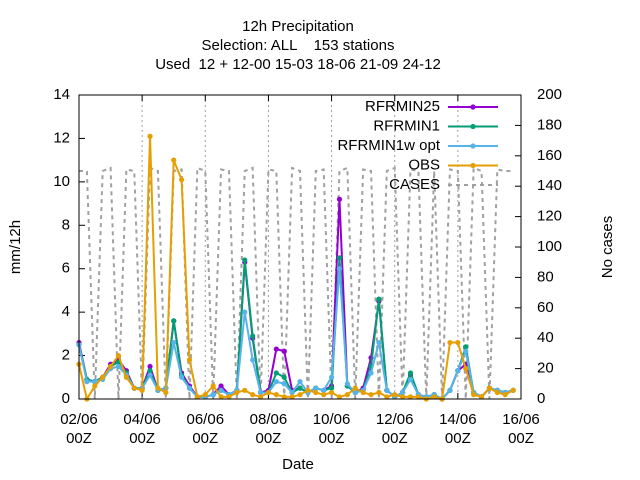  I want to click on y-tick-label: 14, so click(61, 94).